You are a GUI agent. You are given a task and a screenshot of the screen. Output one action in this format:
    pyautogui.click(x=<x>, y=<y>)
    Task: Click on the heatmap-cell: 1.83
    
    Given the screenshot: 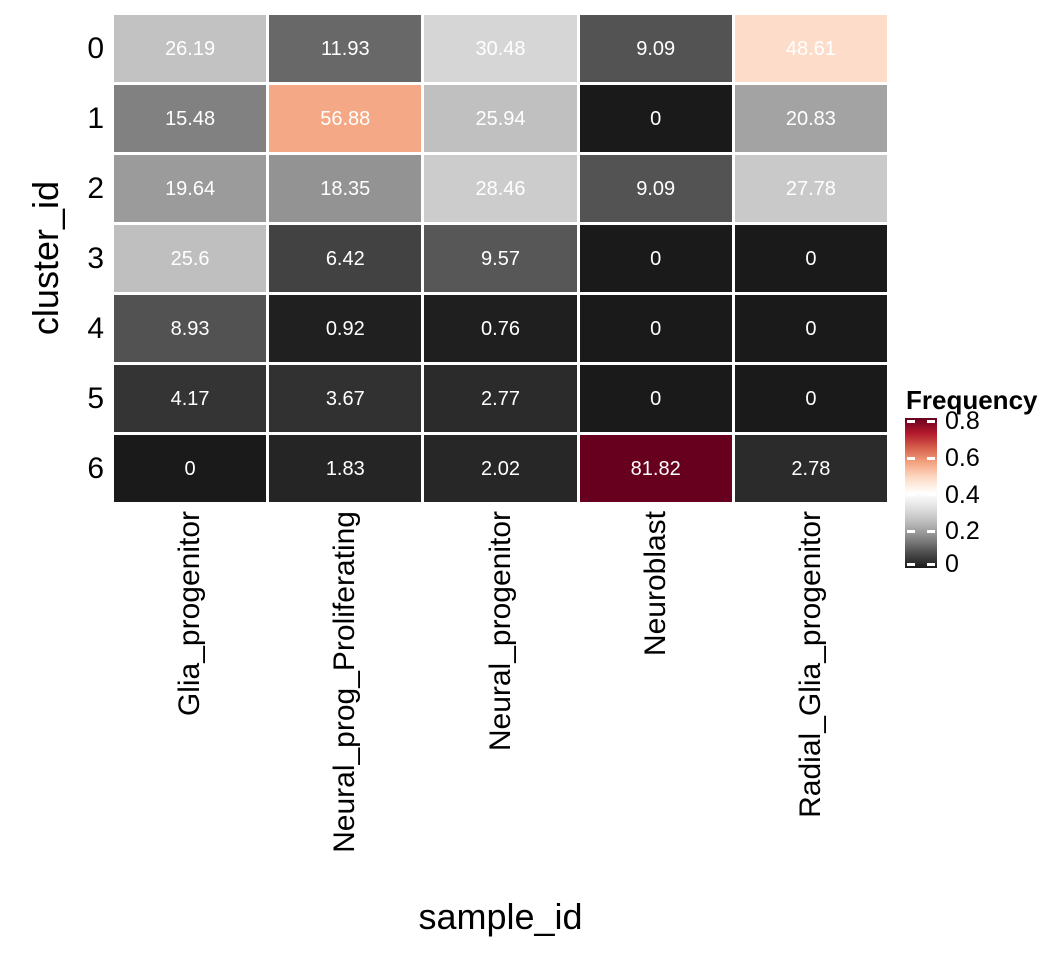 What is the action you would take?
    pyautogui.click(x=345, y=468)
    